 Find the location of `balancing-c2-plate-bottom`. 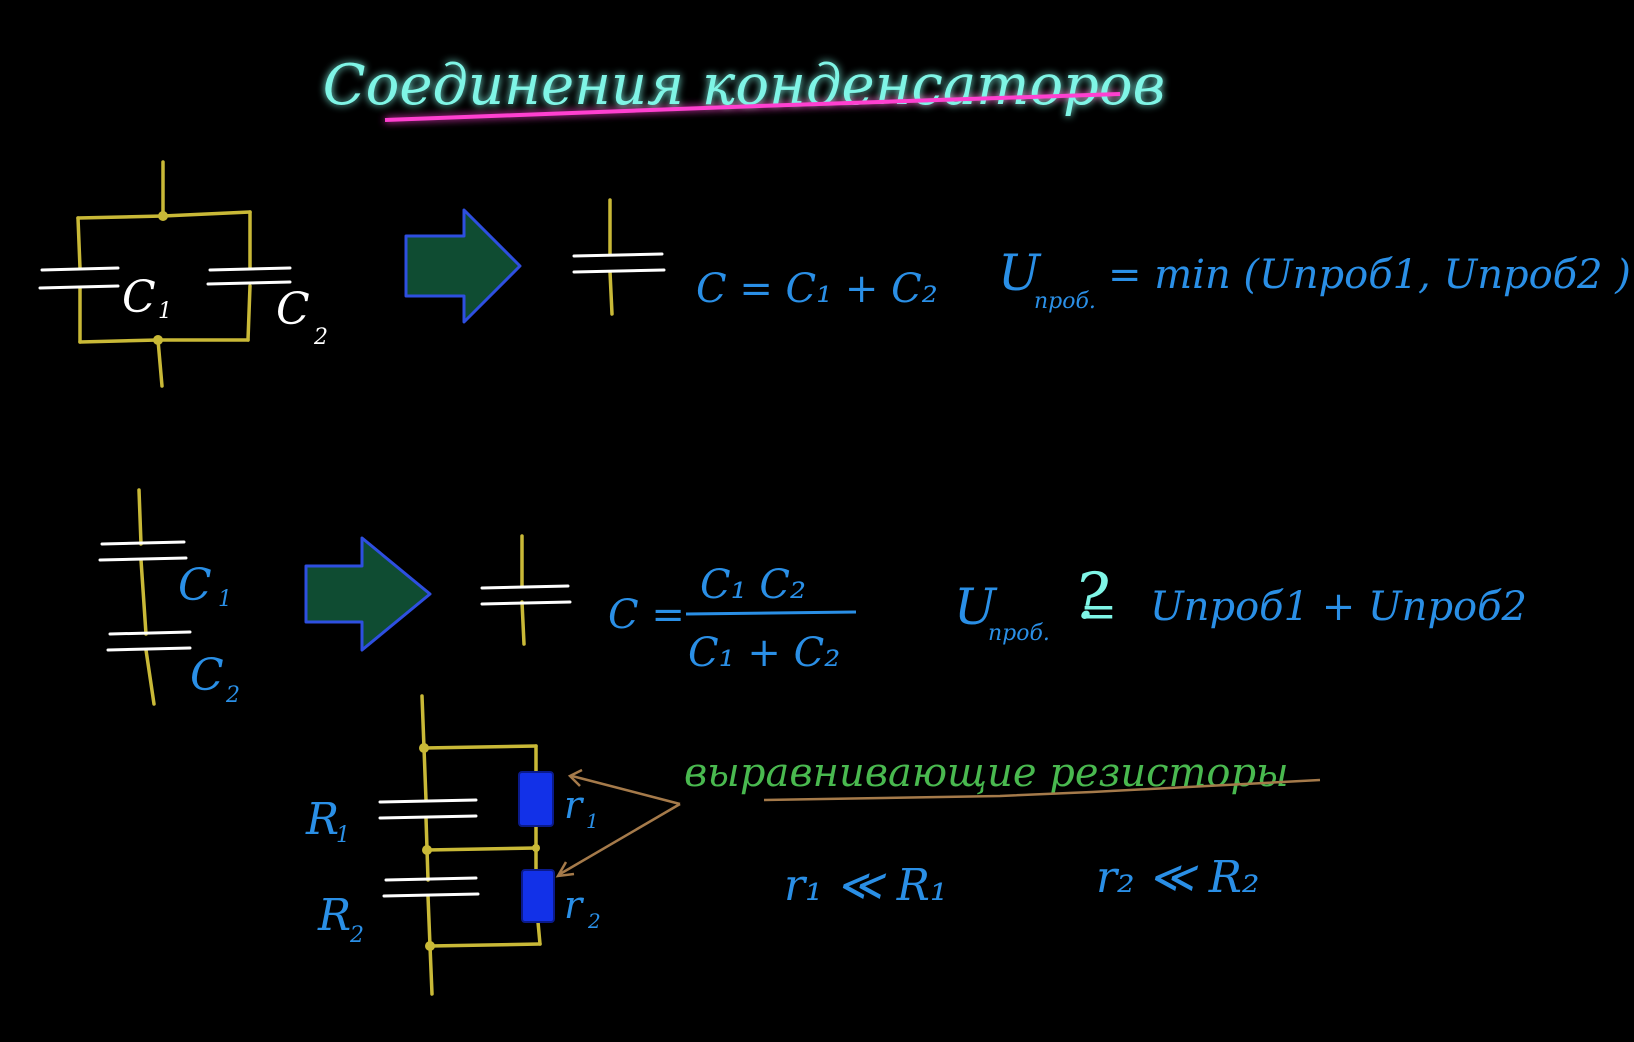

balancing-c2-plate-bottom is located at coordinates (431, 895).